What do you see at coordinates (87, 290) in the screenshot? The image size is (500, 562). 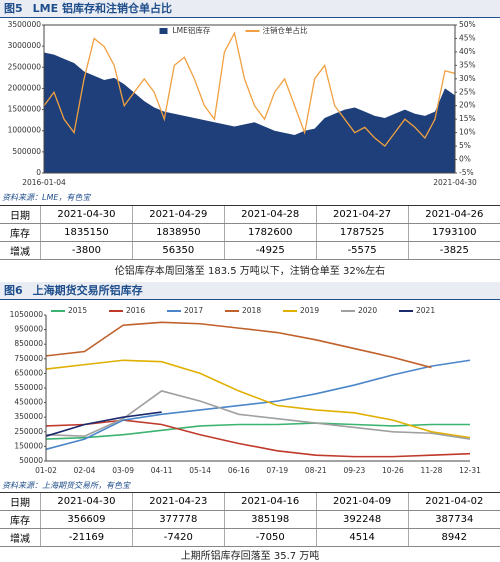 I see `figure-title: 上海期货交易所铝库存` at bounding box center [87, 290].